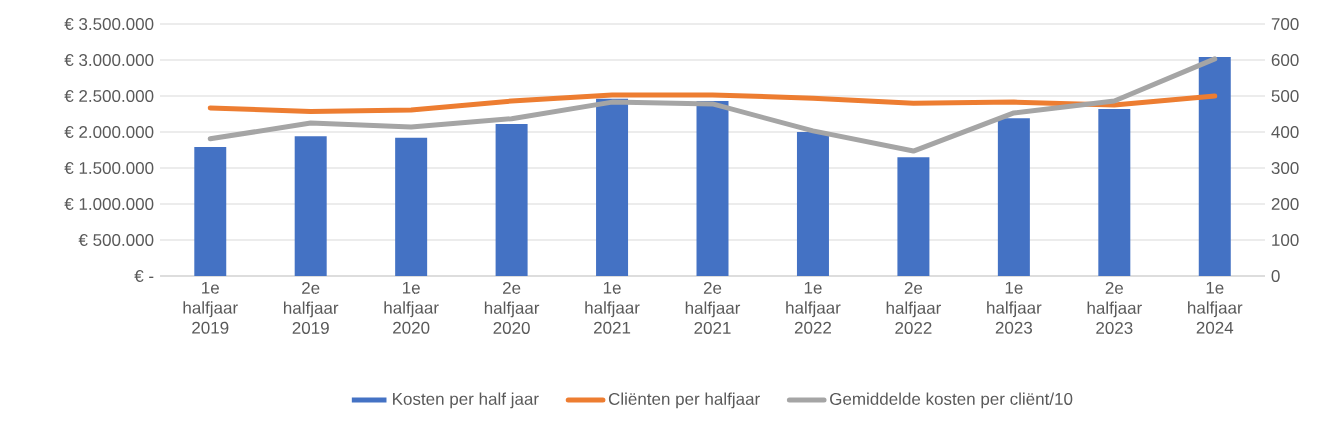  I want to click on x-tick-label: 1e halfjaar 2024, so click(1215, 307).